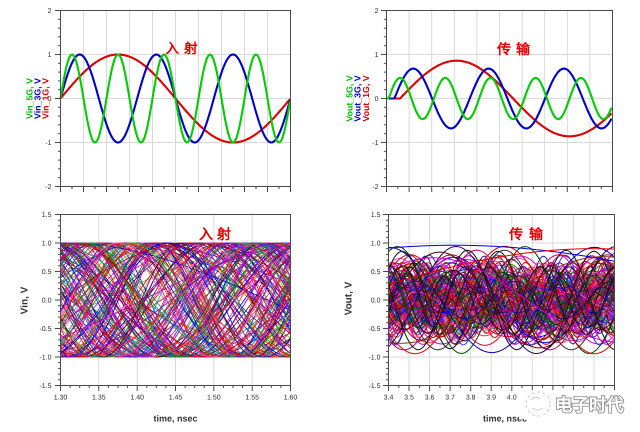 This screenshot has width=640, height=432. What do you see at coordinates (214, 398) in the screenshot?
I see `svg-text: 1.50` at bounding box center [214, 398].